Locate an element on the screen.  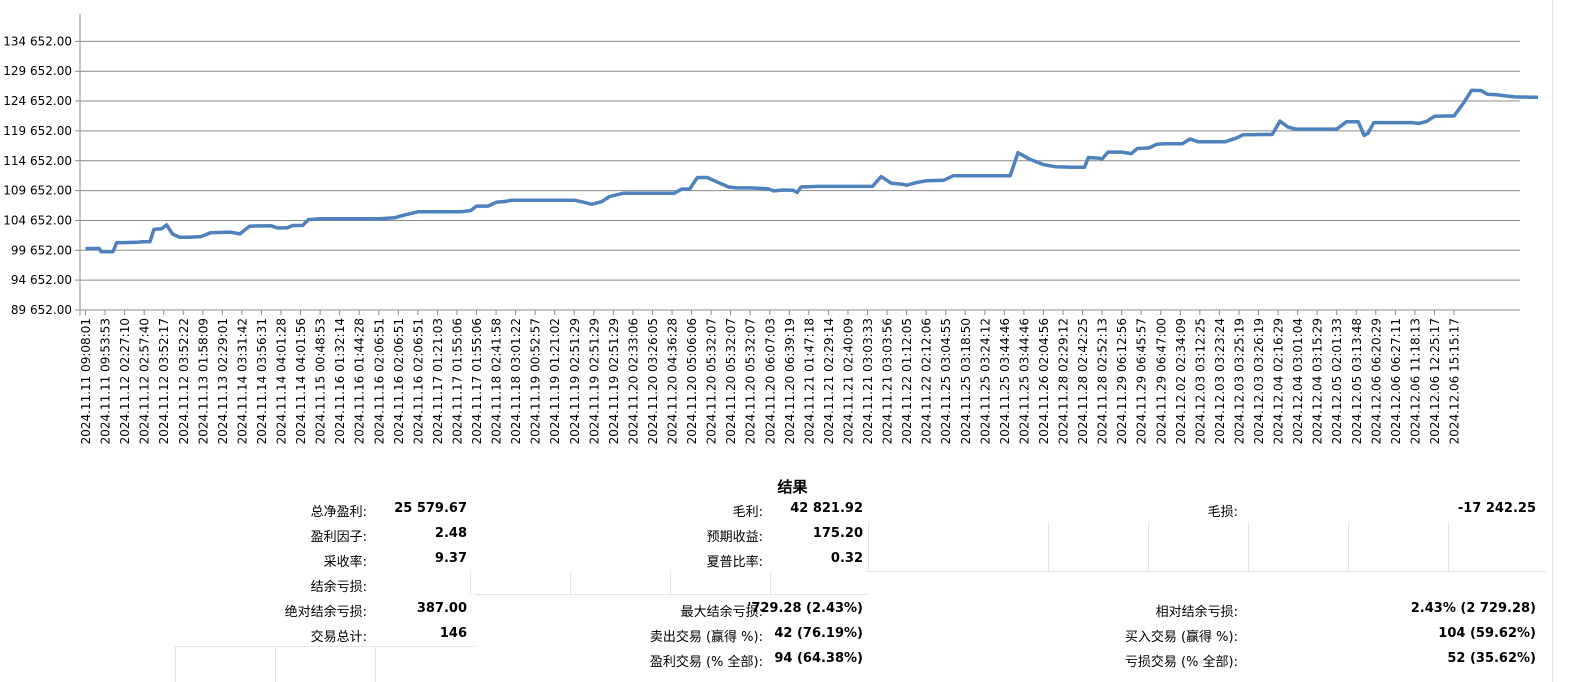
results-title: 结果 is located at coordinates (792, 487).